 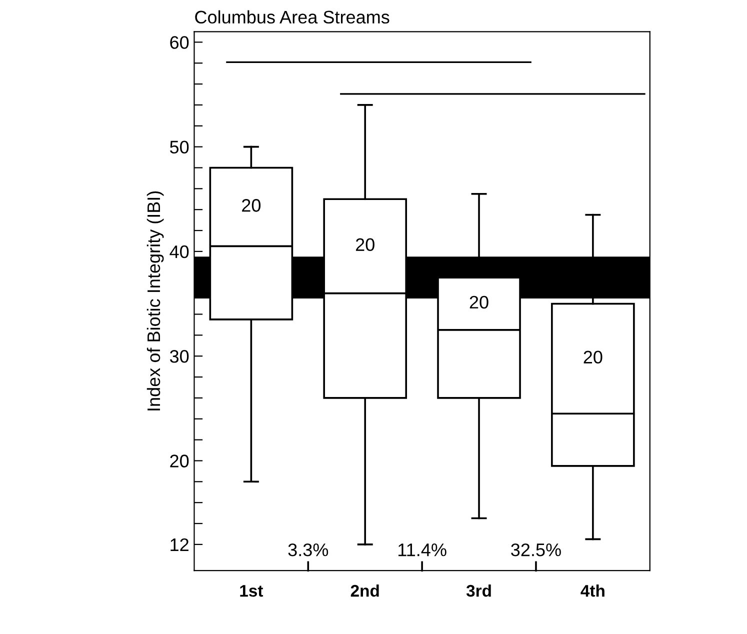 What do you see at coordinates (155, 300) in the screenshot?
I see `y-axis-title: Index of Biotic Integrity (IBI)` at bounding box center [155, 300].